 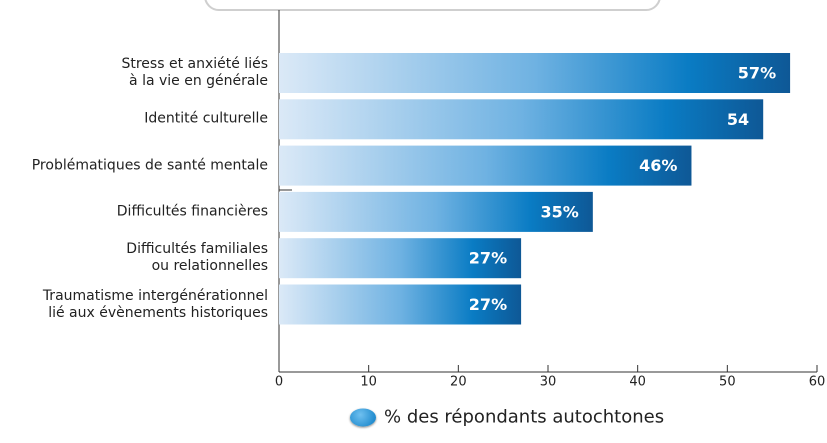 What do you see at coordinates (757, 73) in the screenshot?
I see `value-label: 57%` at bounding box center [757, 73].